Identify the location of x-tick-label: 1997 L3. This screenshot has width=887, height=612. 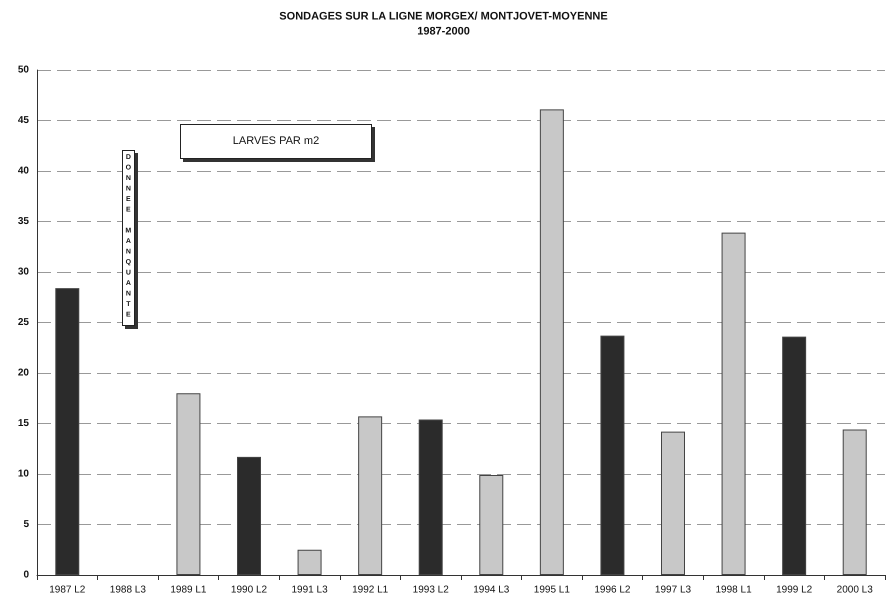
(673, 590).